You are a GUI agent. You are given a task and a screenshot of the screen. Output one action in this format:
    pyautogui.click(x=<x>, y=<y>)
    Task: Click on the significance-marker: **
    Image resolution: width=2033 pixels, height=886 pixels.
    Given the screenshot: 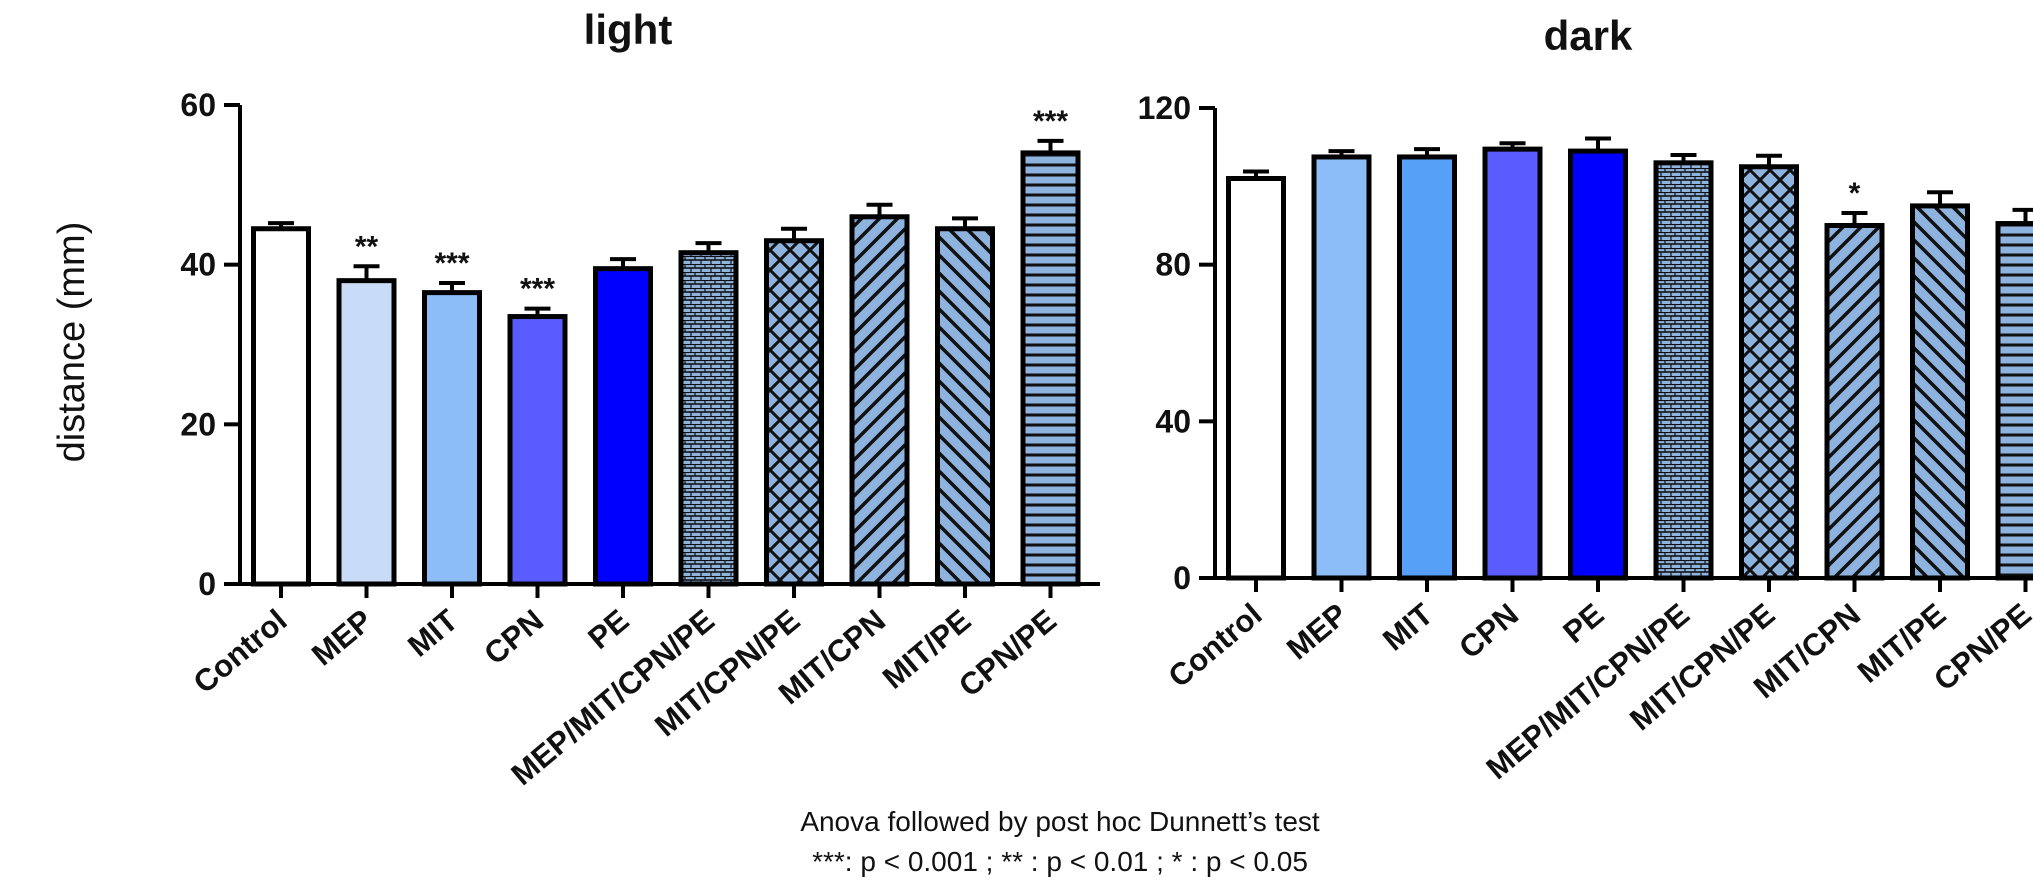 What is the action you would take?
    pyautogui.click(x=367, y=246)
    